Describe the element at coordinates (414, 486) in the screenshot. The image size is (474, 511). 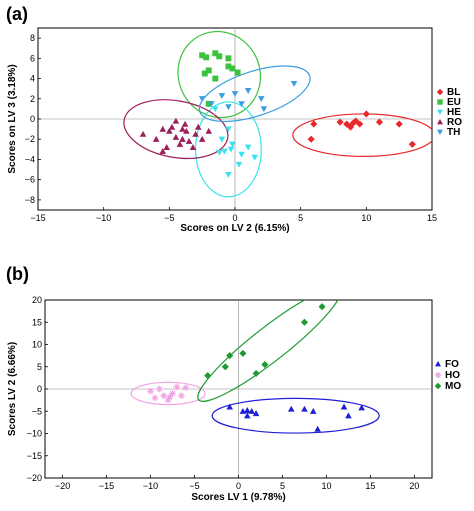
I see `x-tick-label: 20` at that location.